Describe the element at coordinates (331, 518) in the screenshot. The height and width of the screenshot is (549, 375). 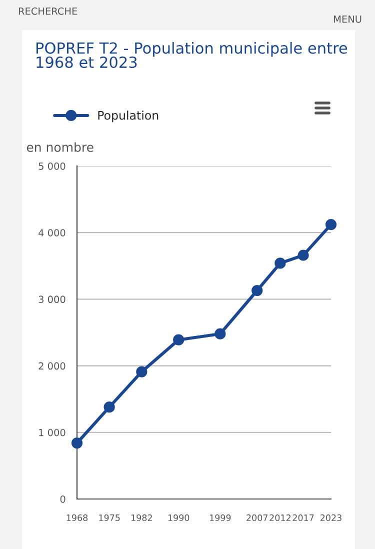
I see `x-tick-label: 2023` at that location.